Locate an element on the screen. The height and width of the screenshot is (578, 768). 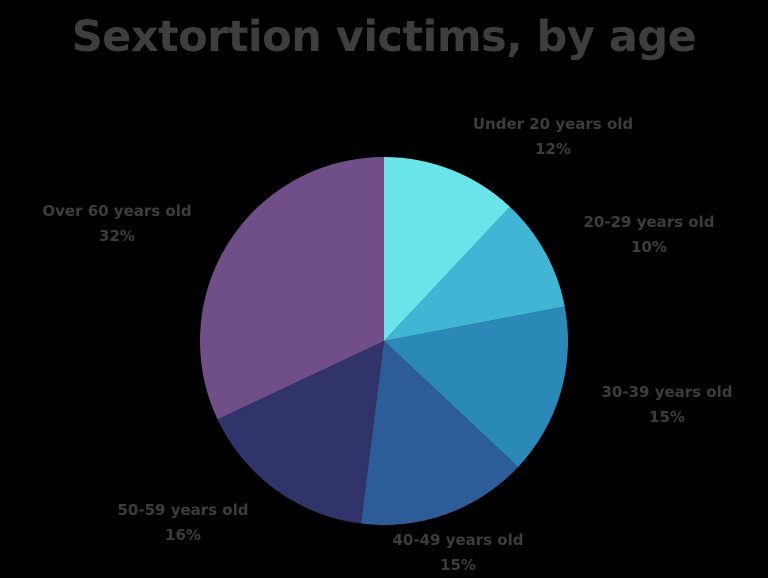
slice-label-percent: 16% is located at coordinates (183, 535).